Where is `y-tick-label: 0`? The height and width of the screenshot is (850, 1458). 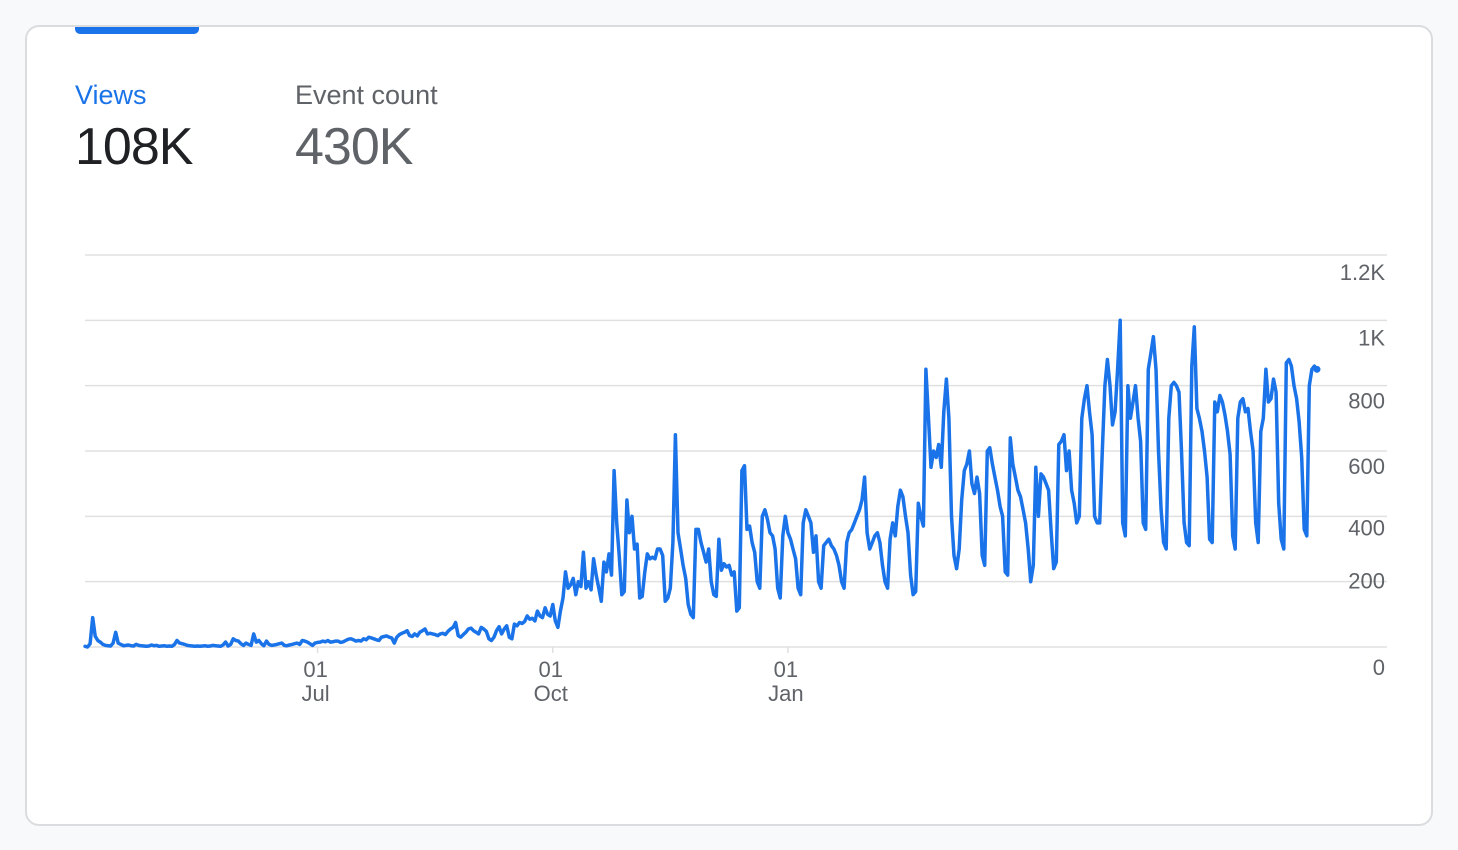 y-tick-label: 0 is located at coordinates (1379, 667).